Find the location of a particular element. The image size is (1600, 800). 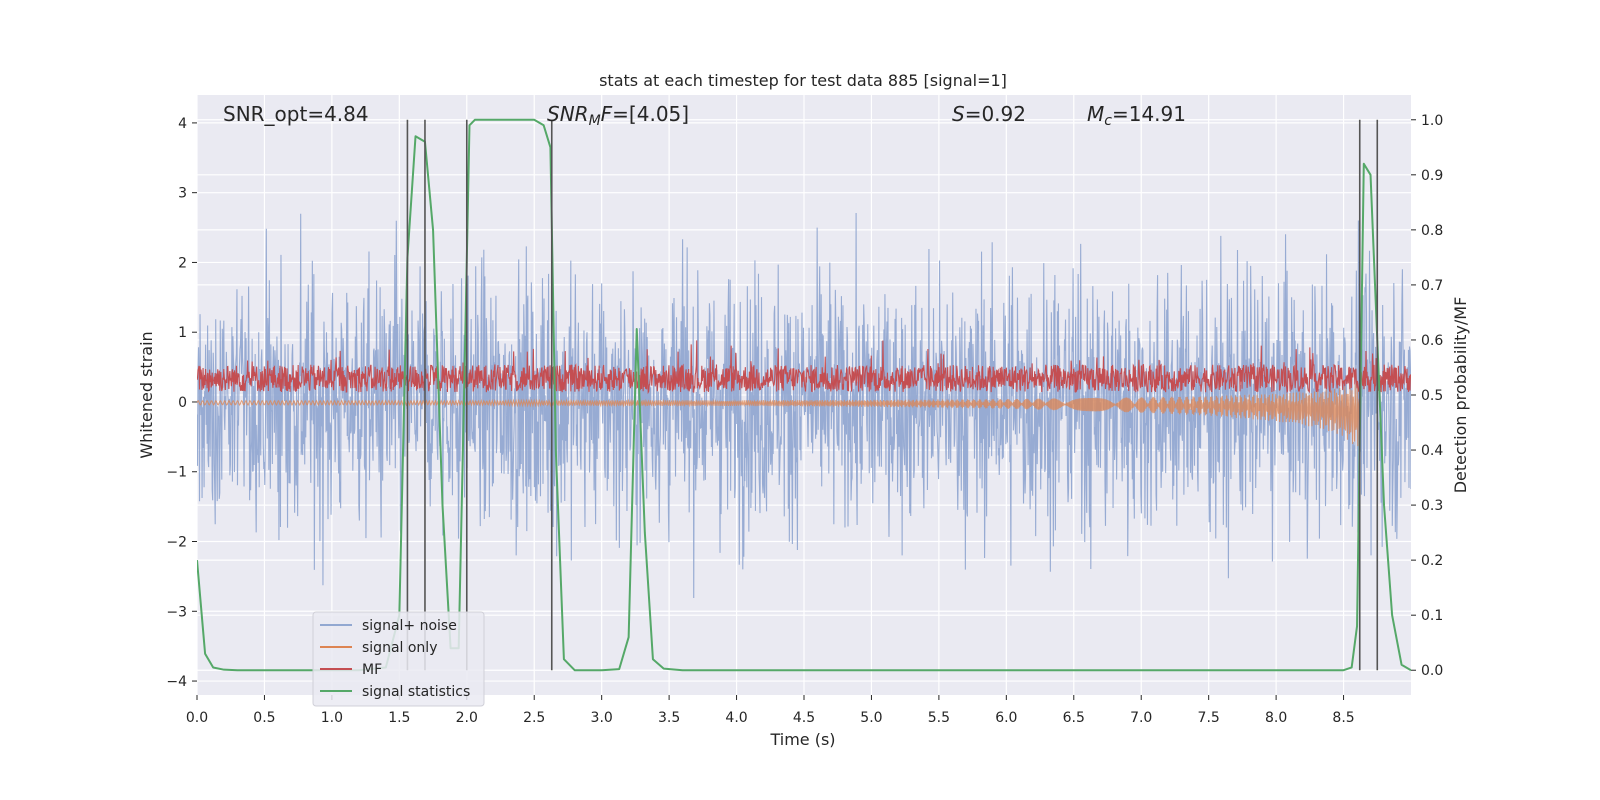

y-axis-label: Whitened strain is located at coordinates (146, 394).